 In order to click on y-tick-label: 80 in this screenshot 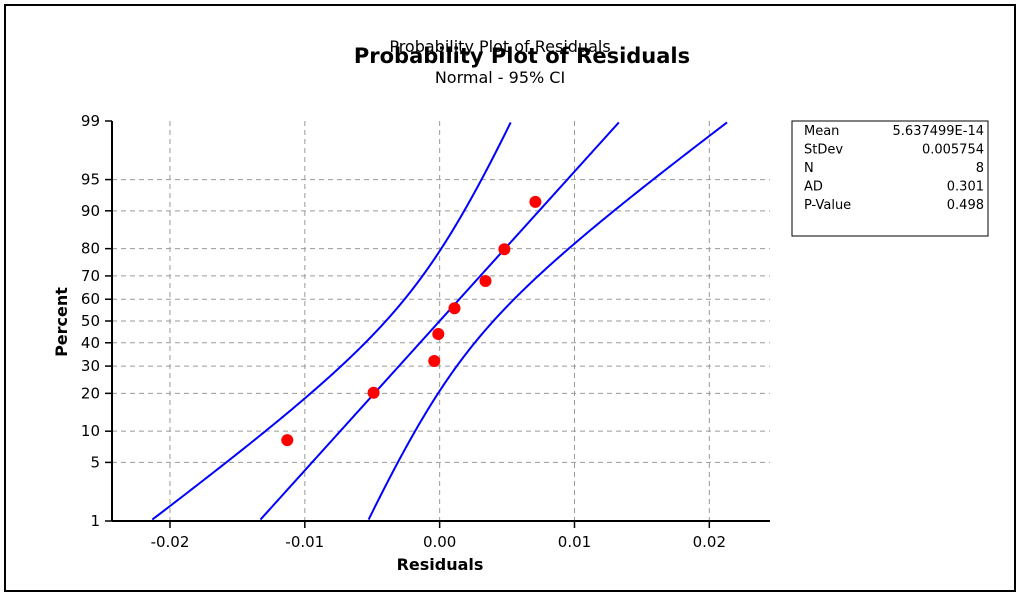, I will do `click(90, 249)`.